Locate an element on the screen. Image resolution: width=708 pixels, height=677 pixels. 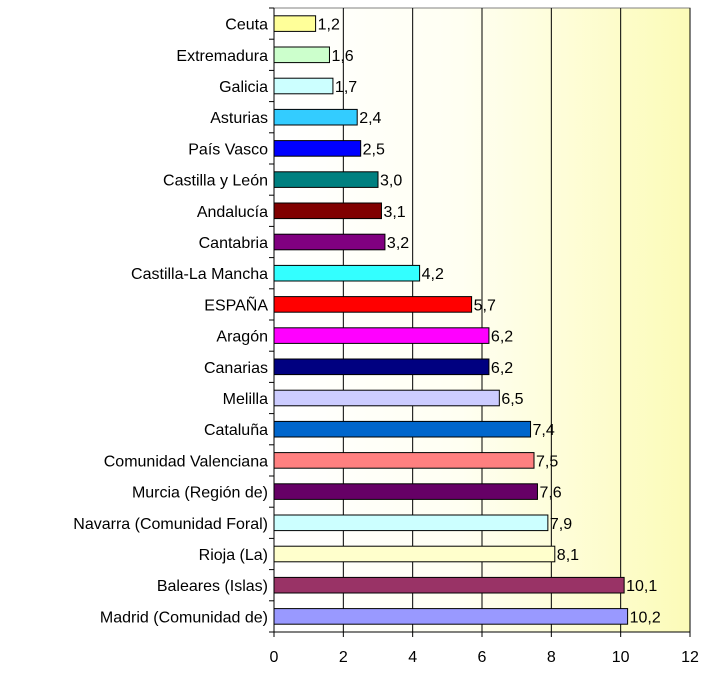
value-label-cantabria: 3,2 is located at coordinates (398, 243).